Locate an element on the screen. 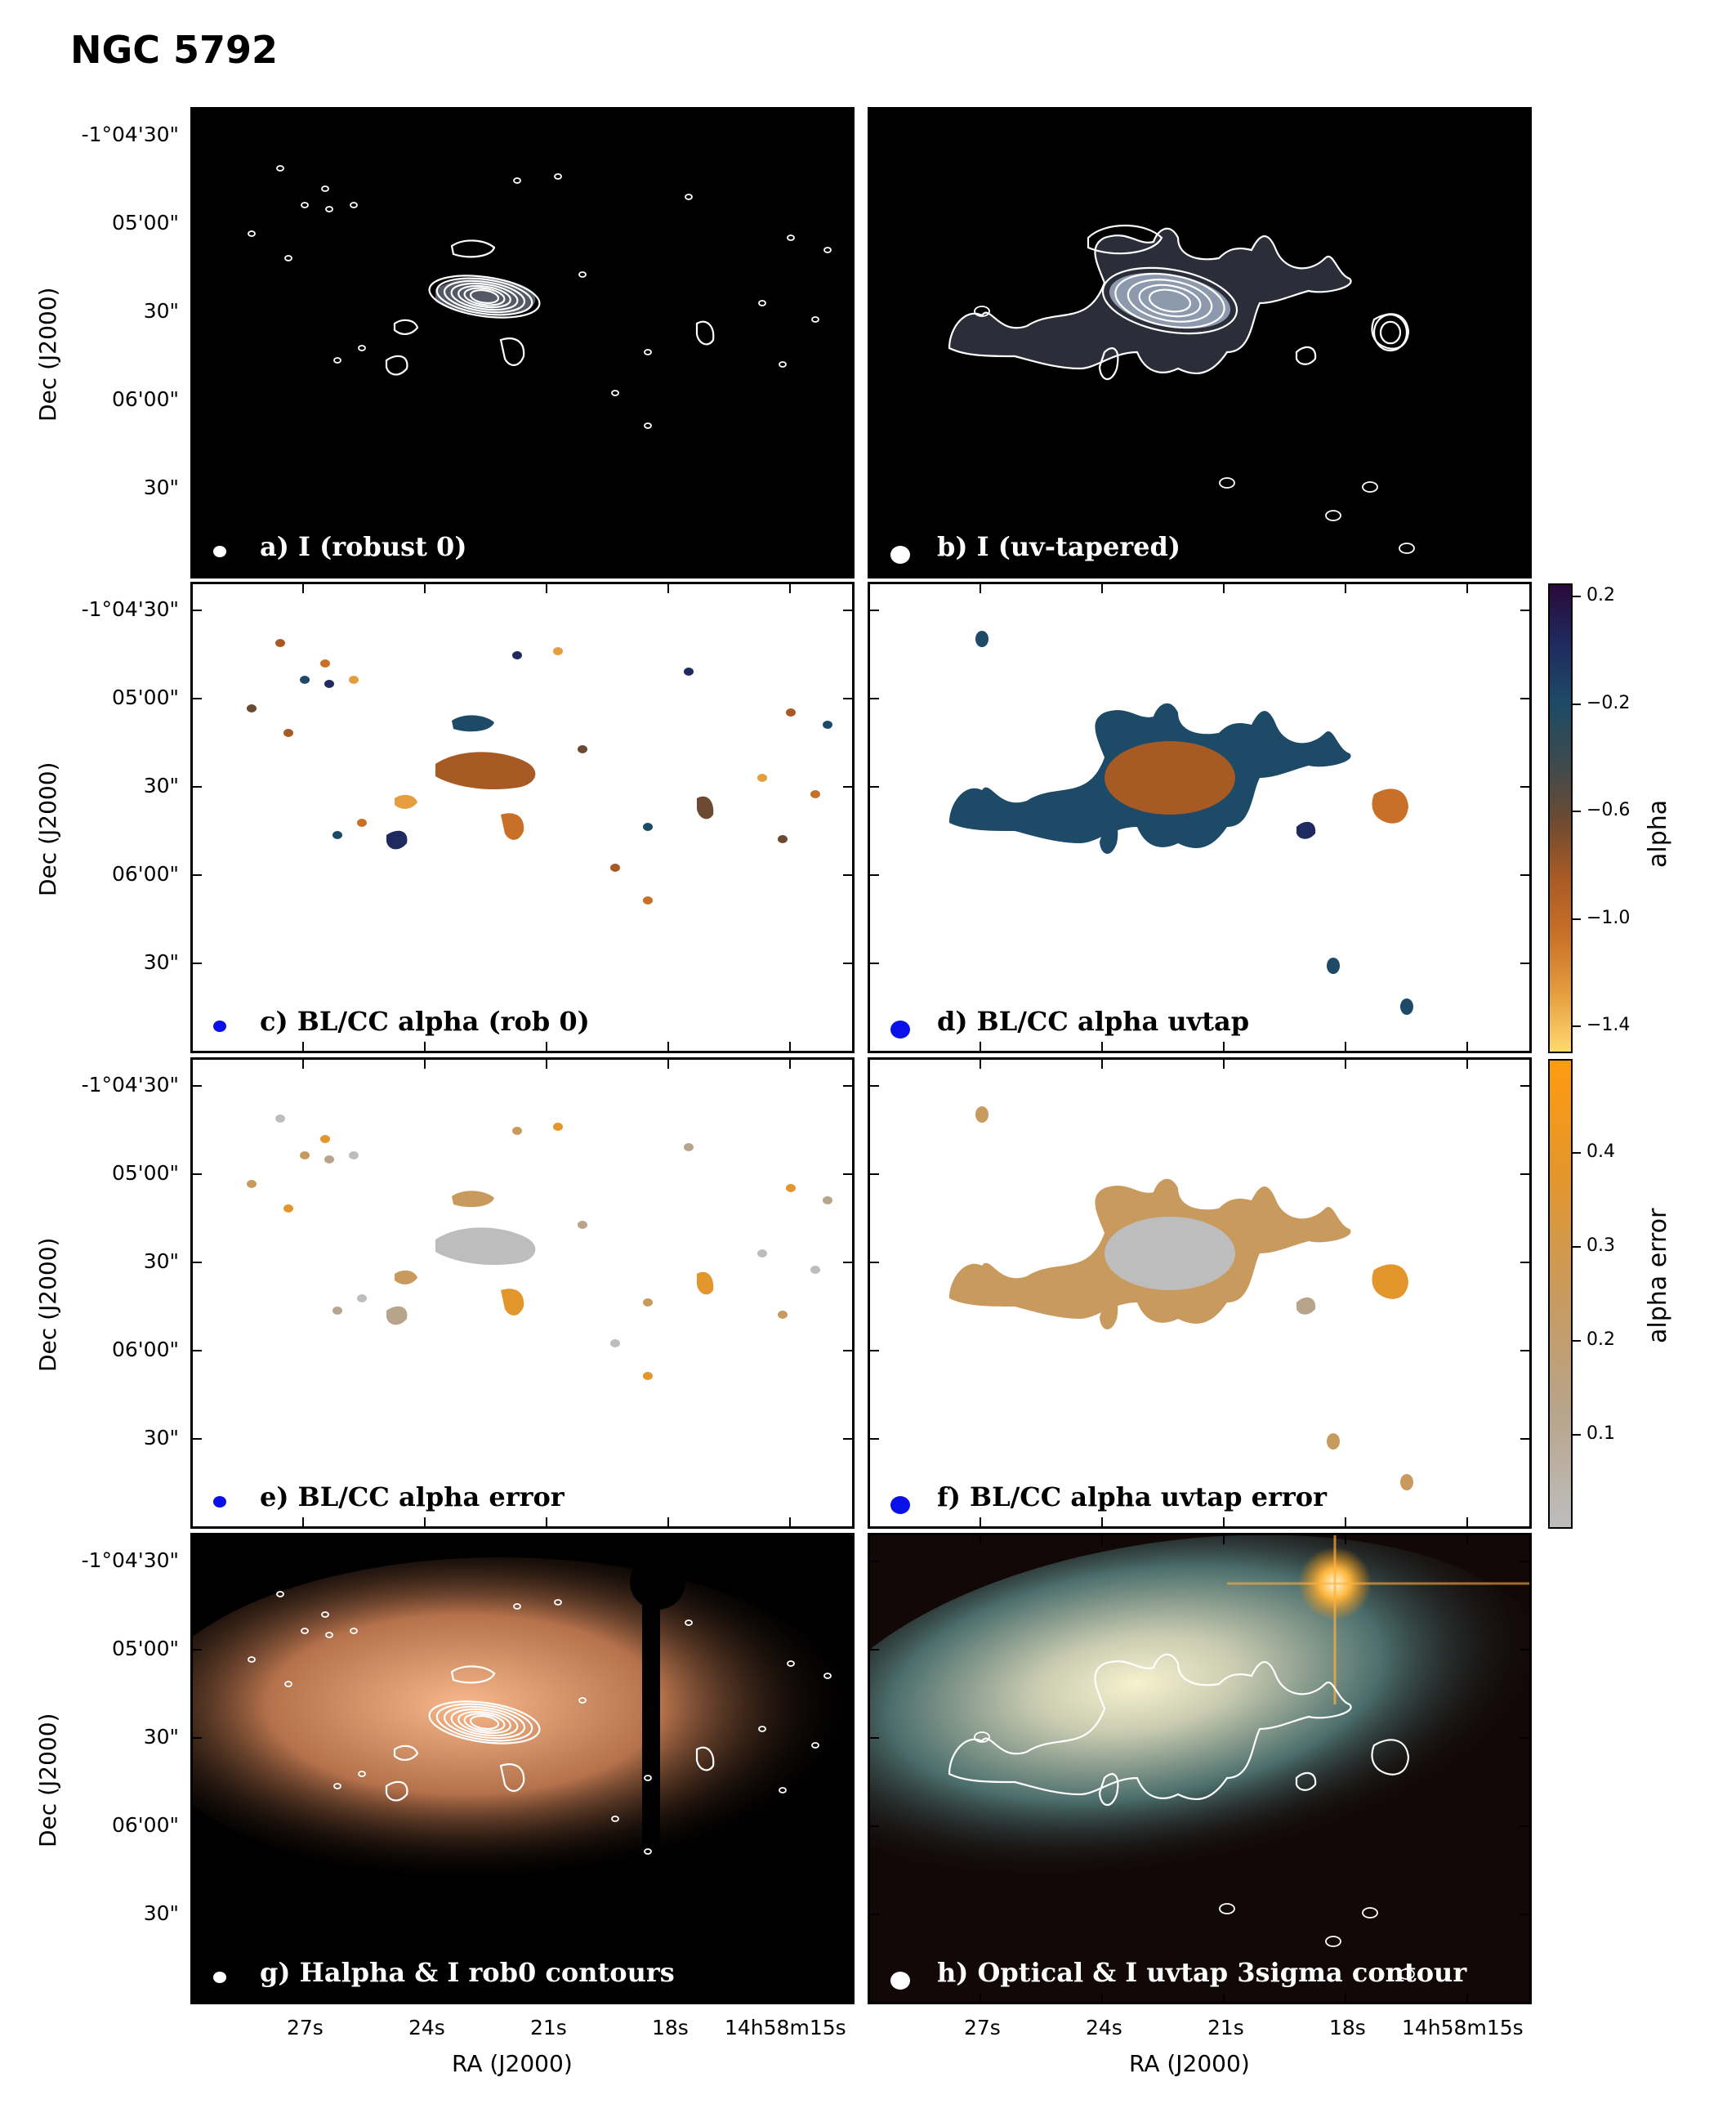 The width and height of the screenshot is (1736, 2104). panel-h-image is located at coordinates (1200, 1768).